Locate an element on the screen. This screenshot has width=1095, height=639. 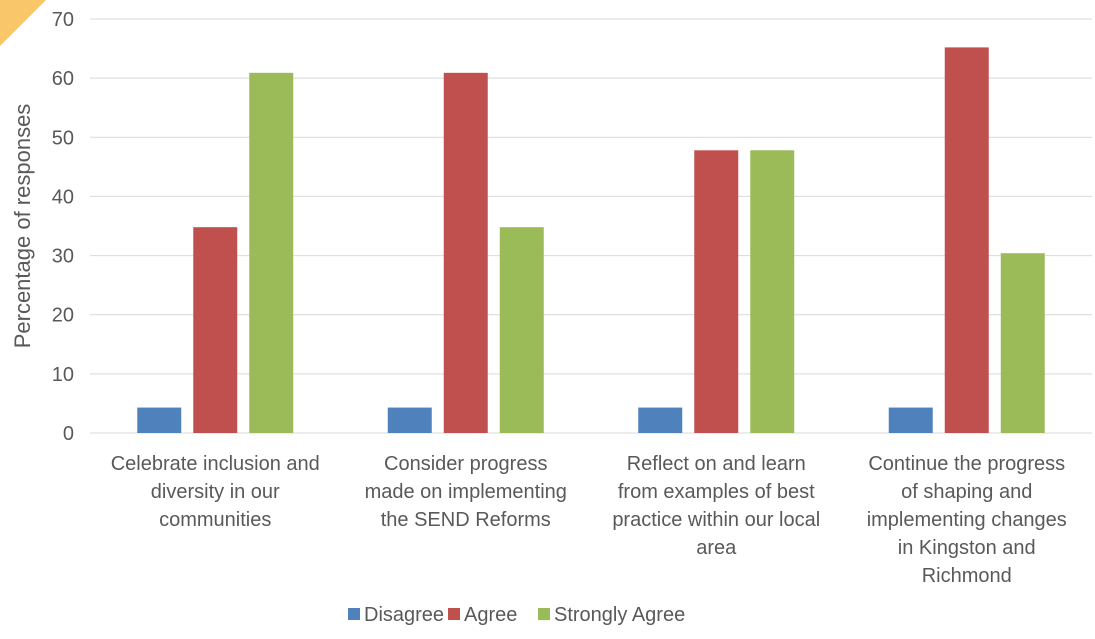
x-category-label-line: practice within our local is located at coordinates (716, 520).